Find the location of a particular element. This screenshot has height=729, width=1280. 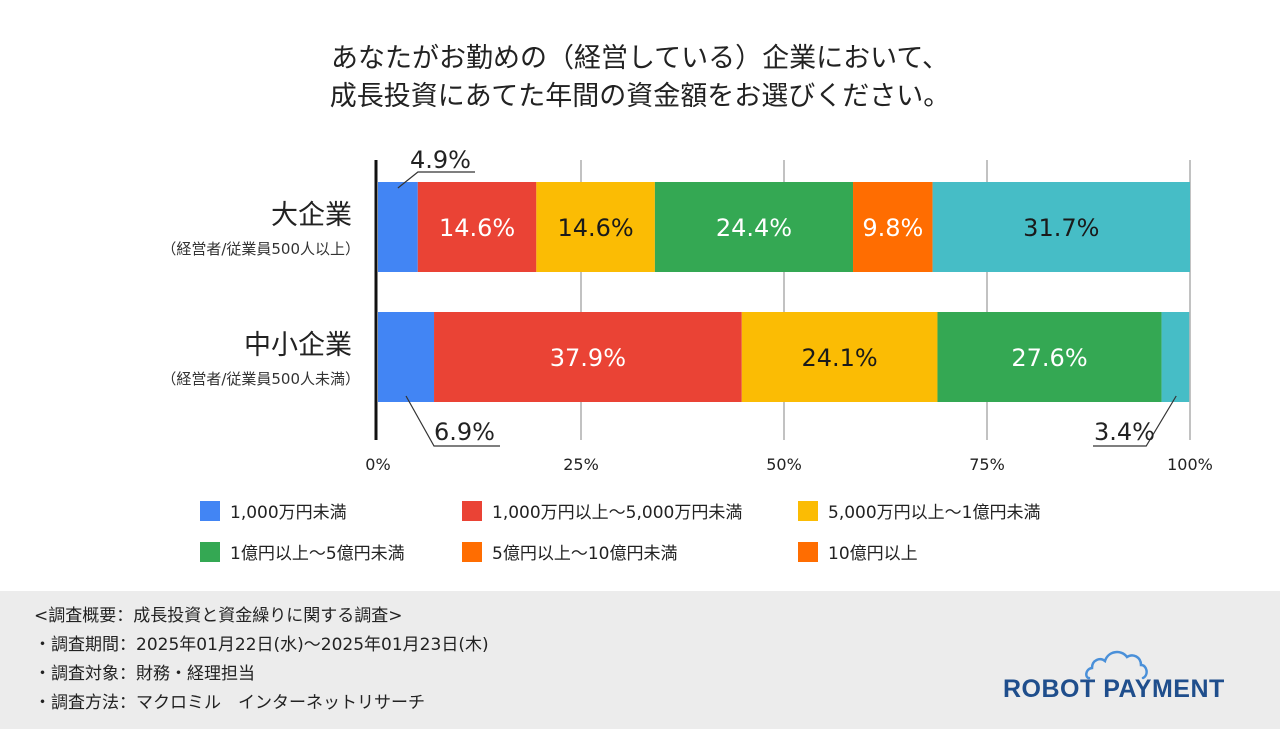

data-label: 27.6% is located at coordinates (1049, 358).